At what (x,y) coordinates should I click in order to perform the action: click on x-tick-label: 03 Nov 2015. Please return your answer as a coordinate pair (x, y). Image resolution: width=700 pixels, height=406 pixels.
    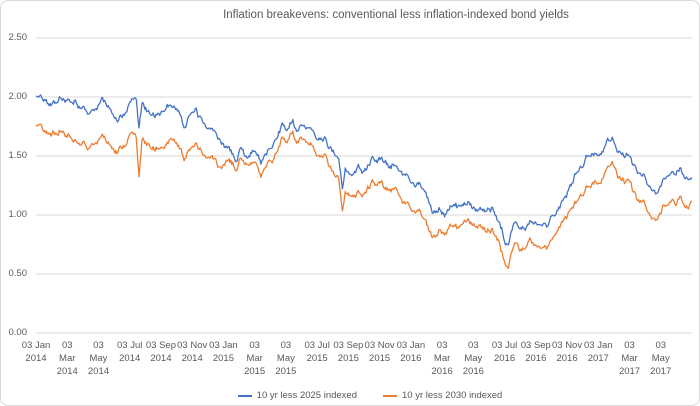
    Looking at the image, I should click on (380, 352).